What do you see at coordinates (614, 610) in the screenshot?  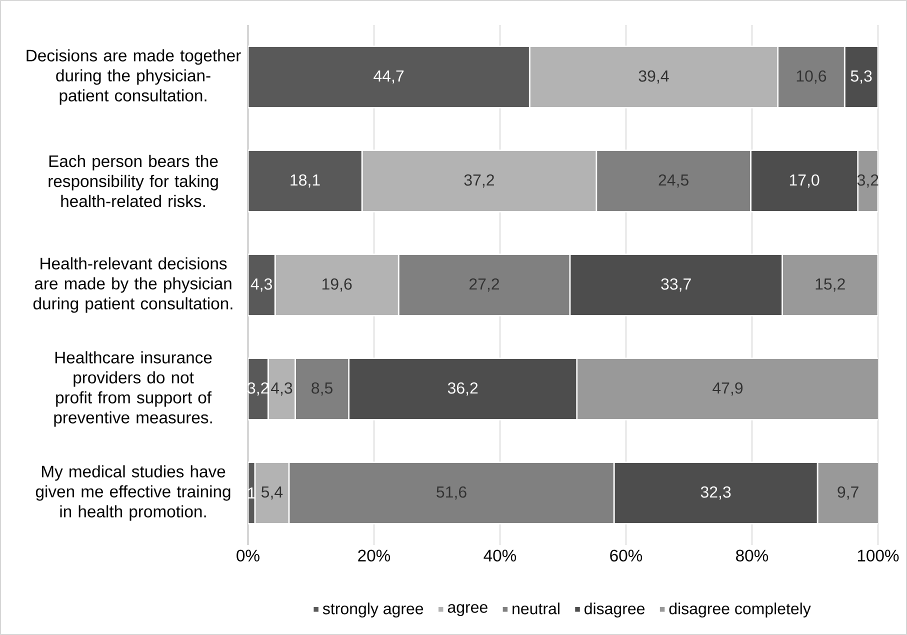 I see `legend-label: disagree` at bounding box center [614, 610].